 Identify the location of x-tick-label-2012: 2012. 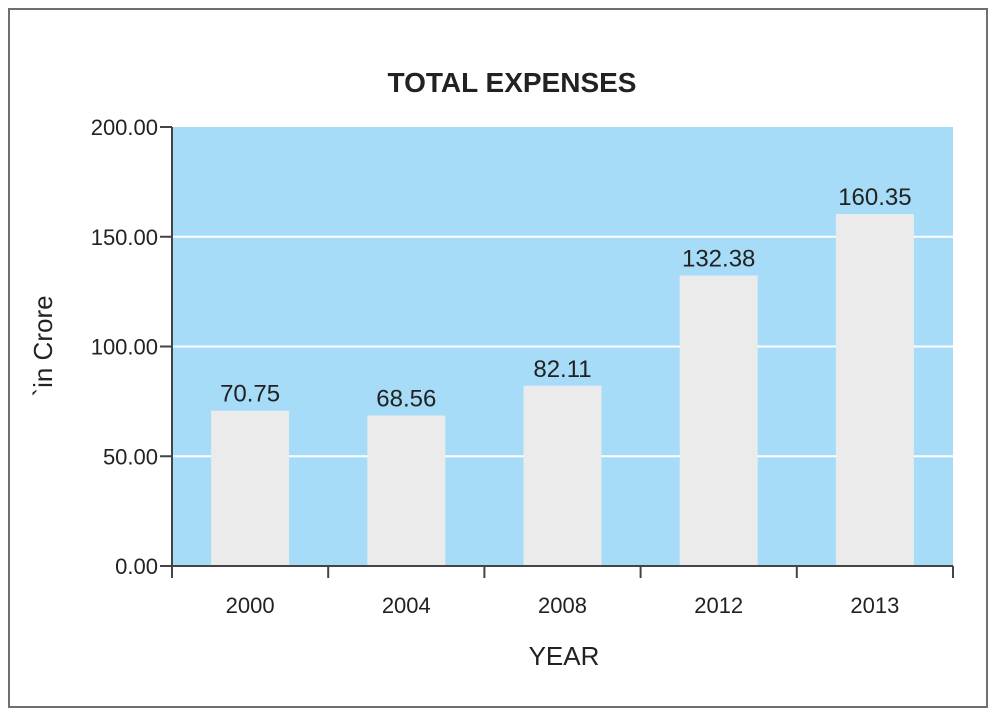
(718, 605).